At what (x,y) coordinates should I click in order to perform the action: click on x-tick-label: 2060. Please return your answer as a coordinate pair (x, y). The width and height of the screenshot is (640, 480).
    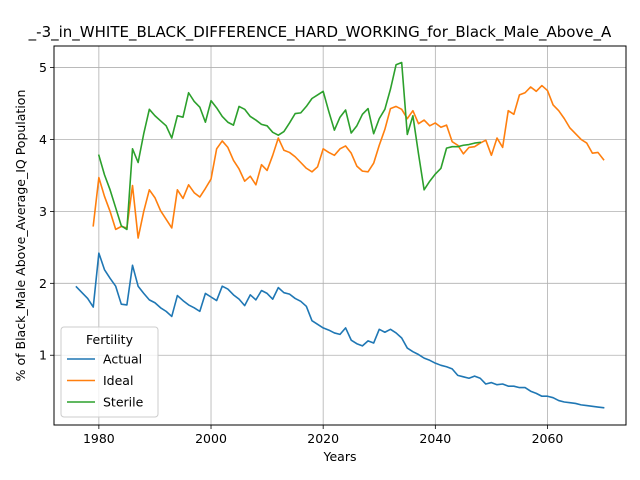
    Looking at the image, I should click on (548, 438).